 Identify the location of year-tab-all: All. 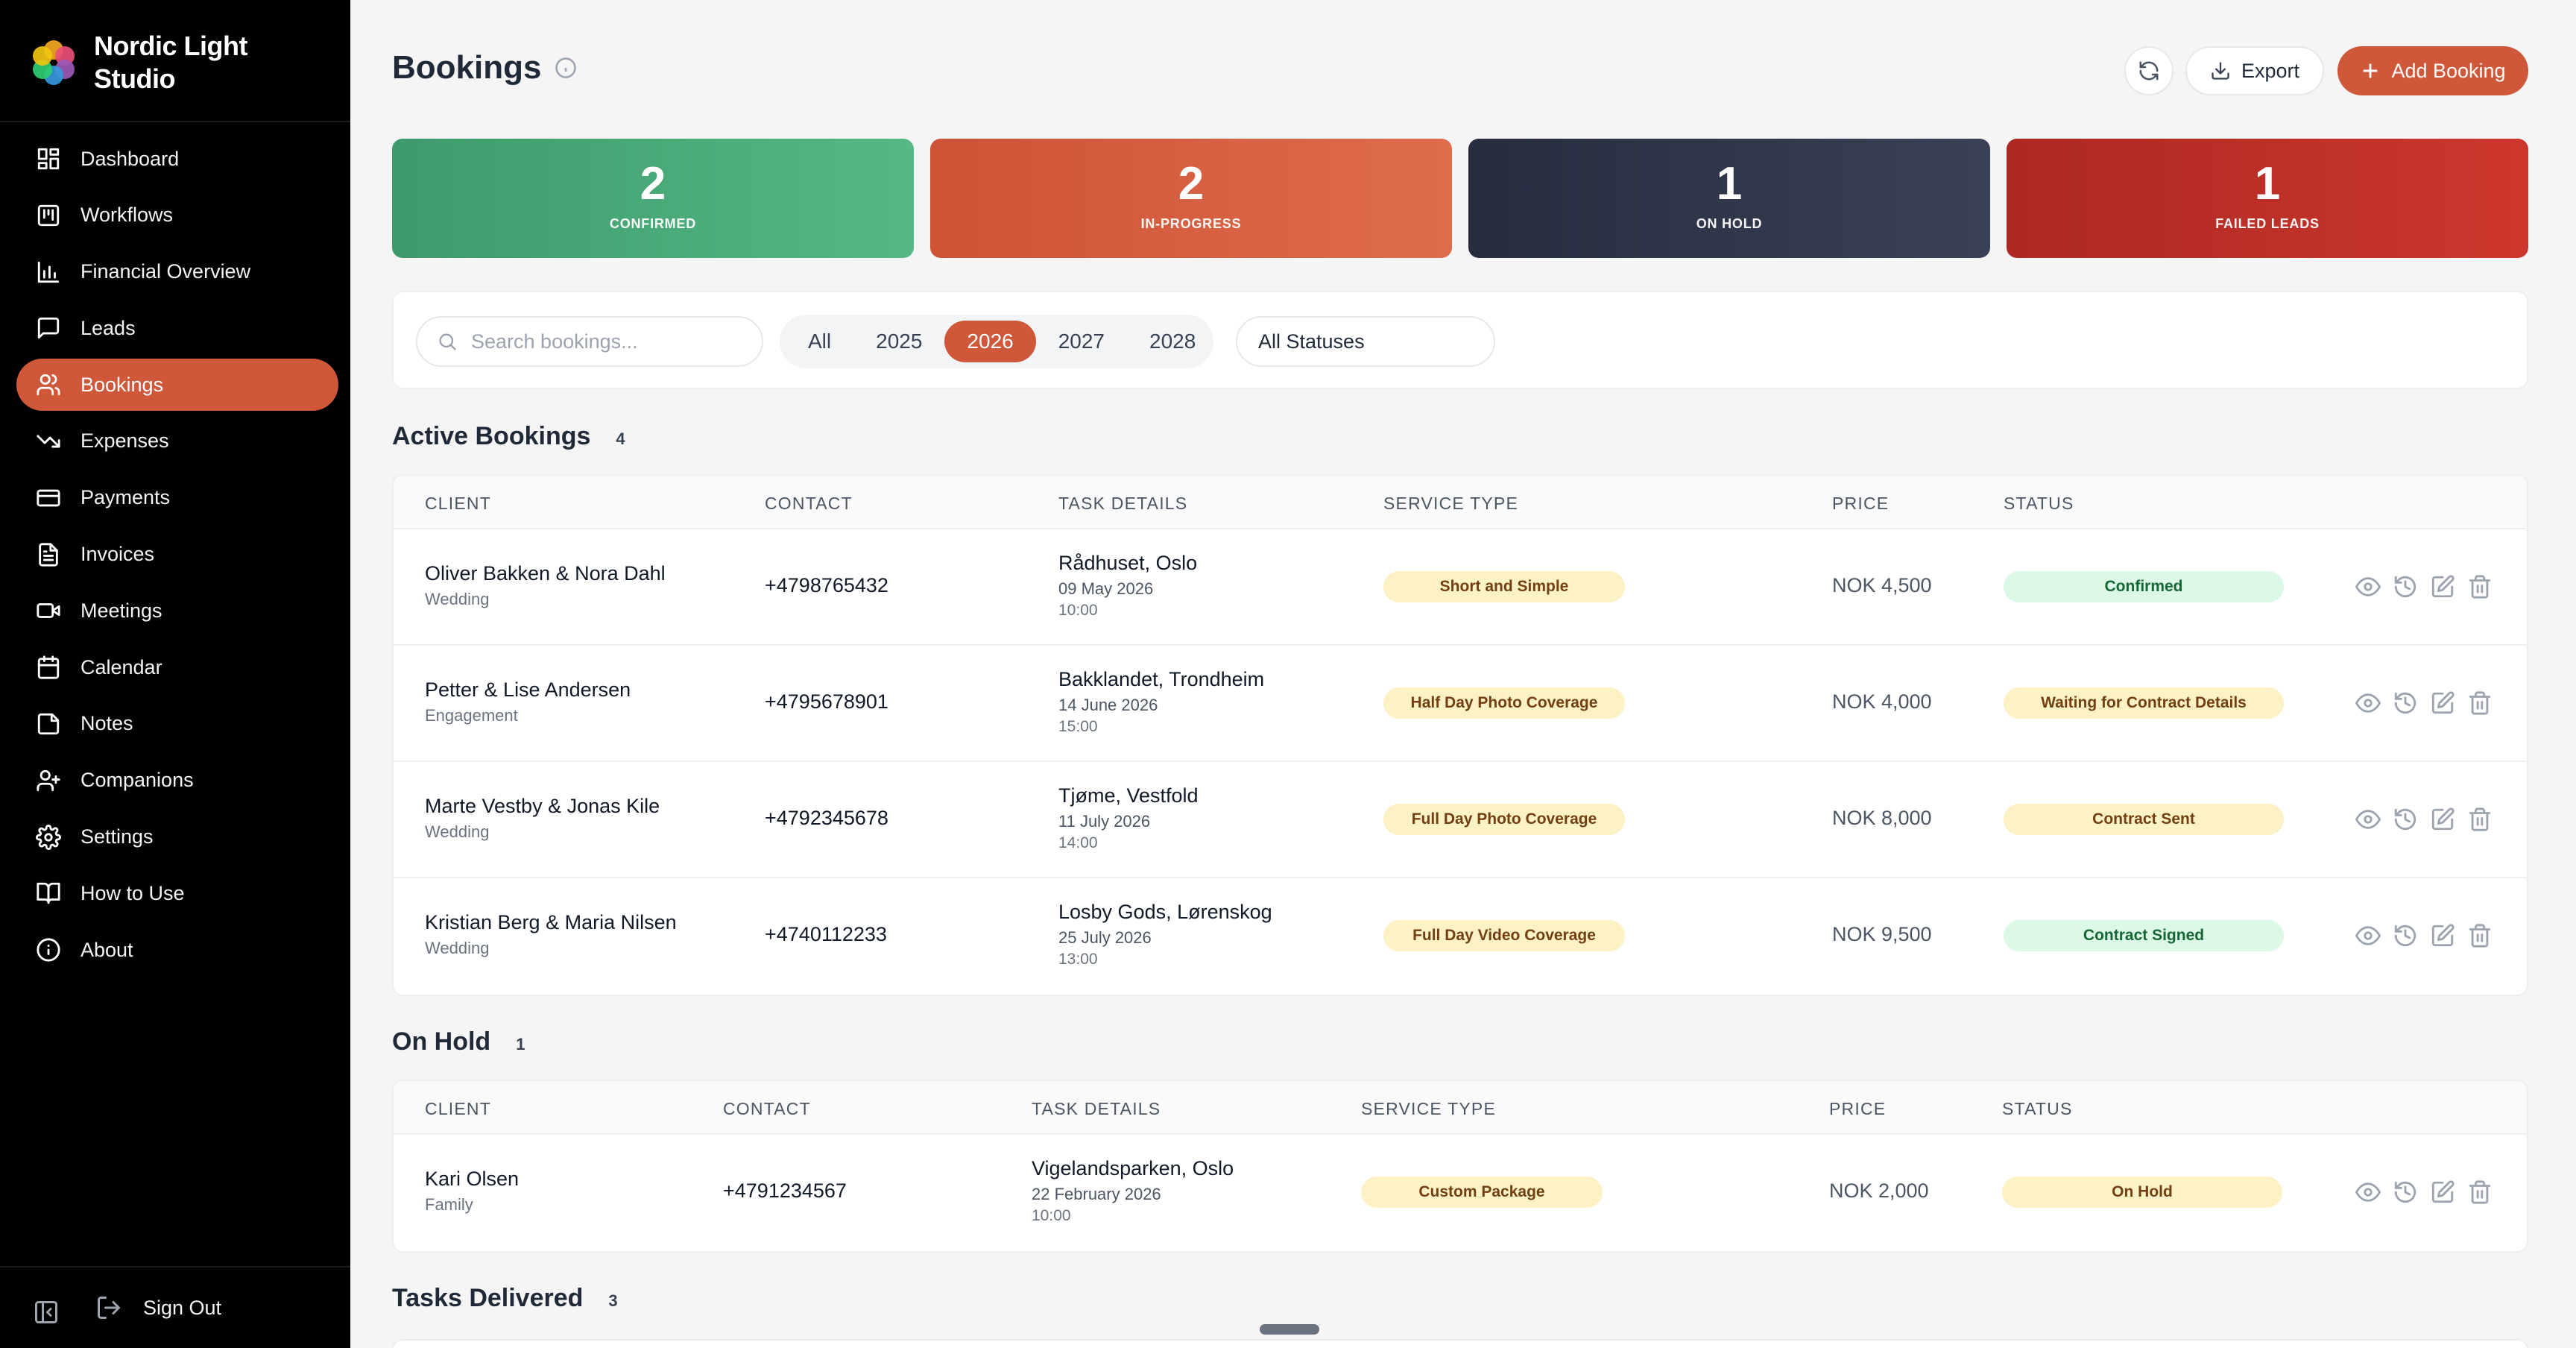
(820, 341).